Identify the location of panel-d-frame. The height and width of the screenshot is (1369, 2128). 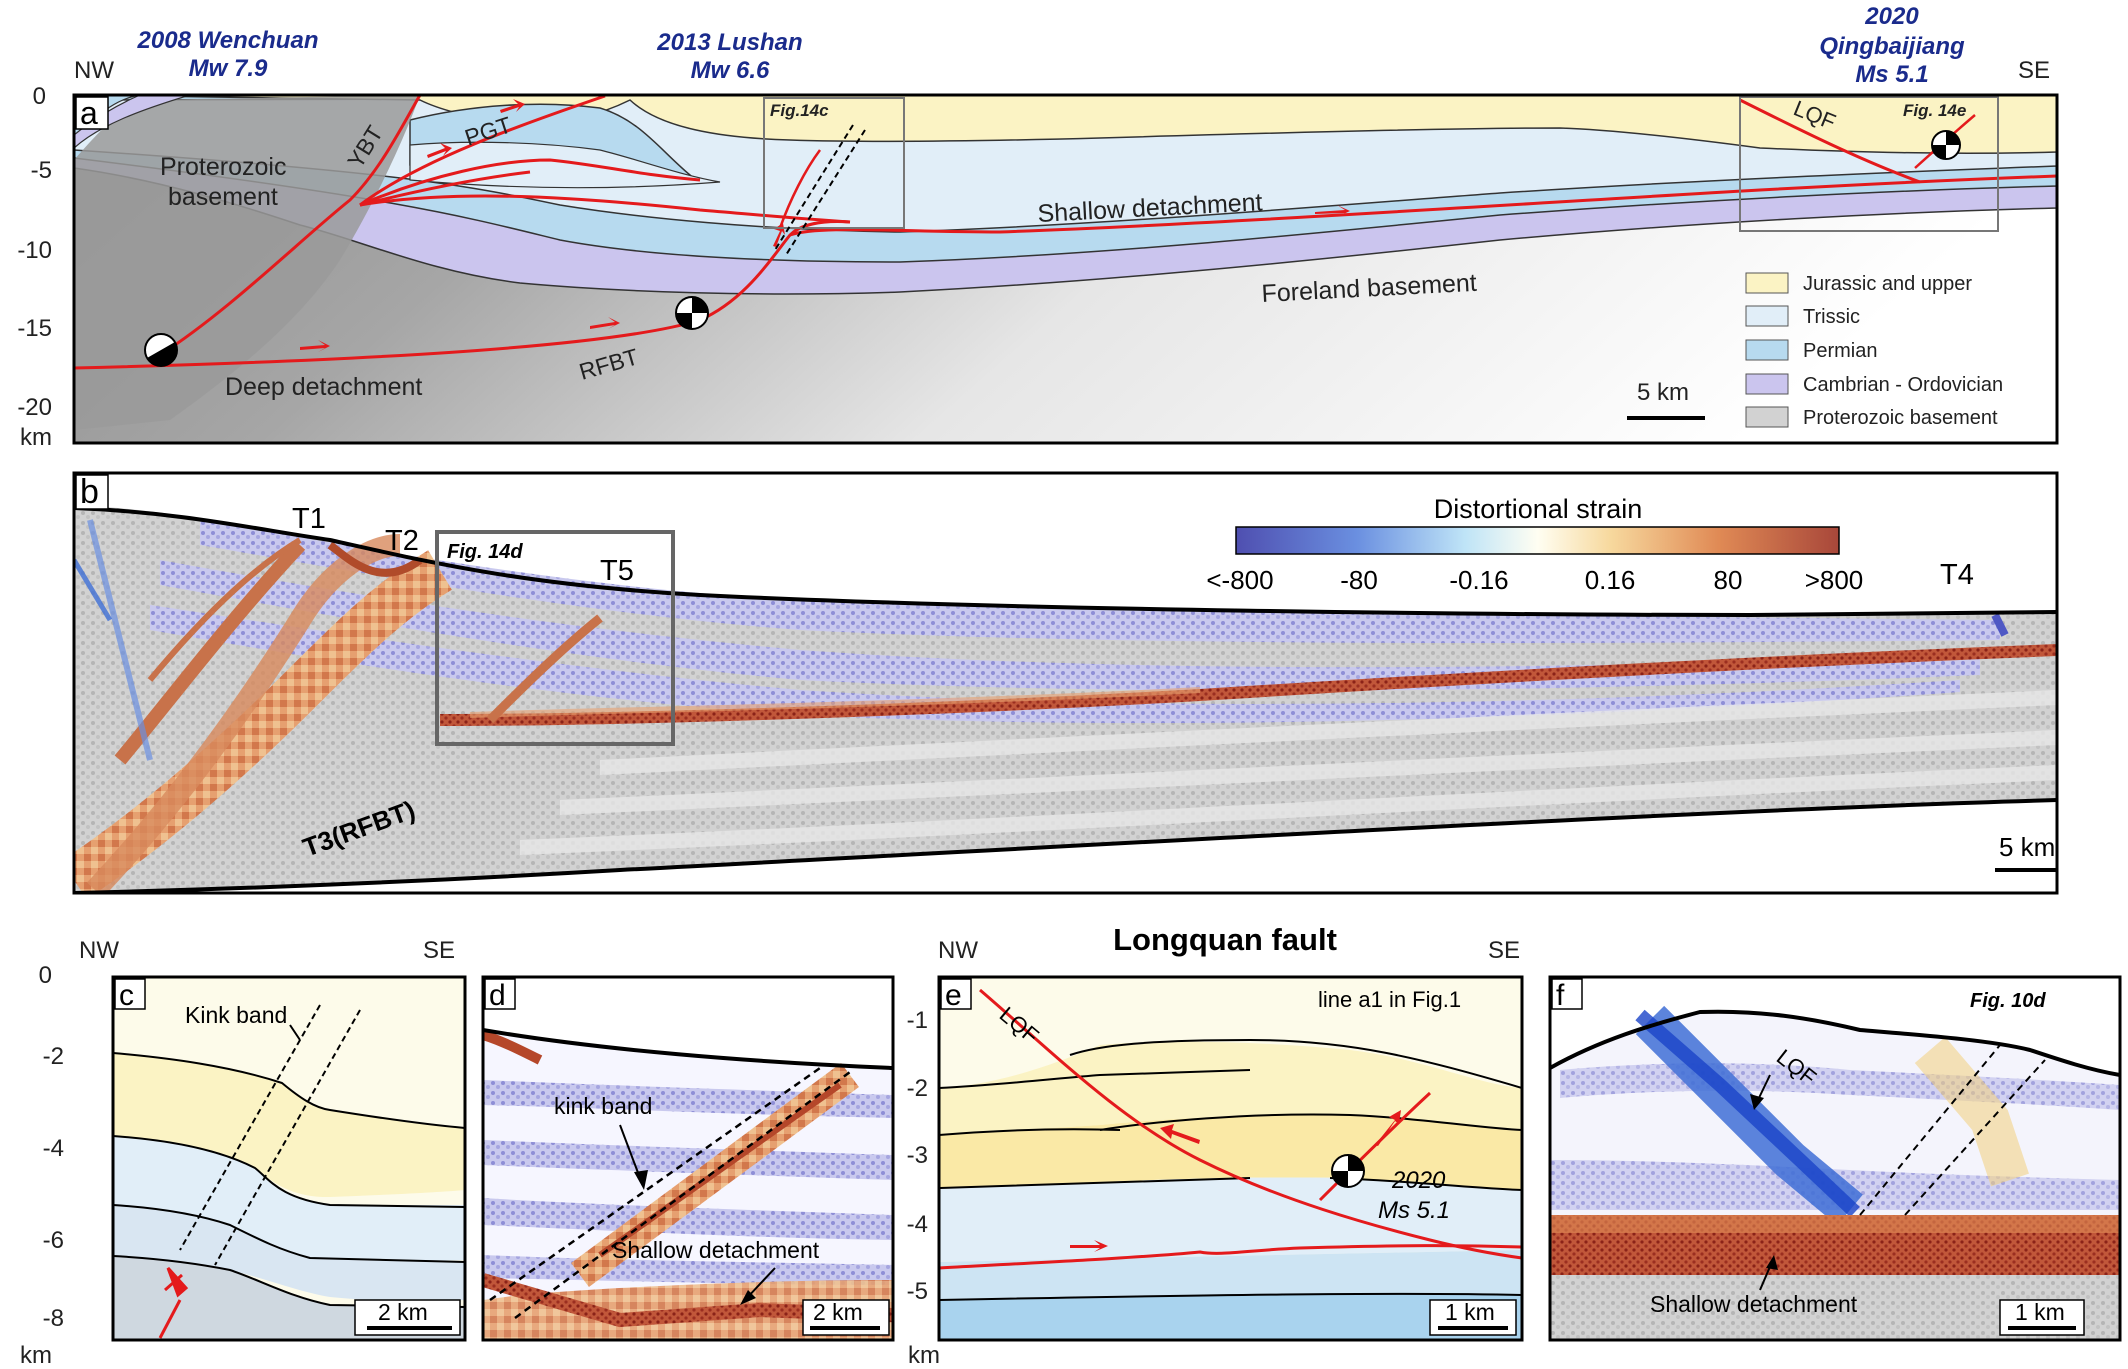
(688, 1158).